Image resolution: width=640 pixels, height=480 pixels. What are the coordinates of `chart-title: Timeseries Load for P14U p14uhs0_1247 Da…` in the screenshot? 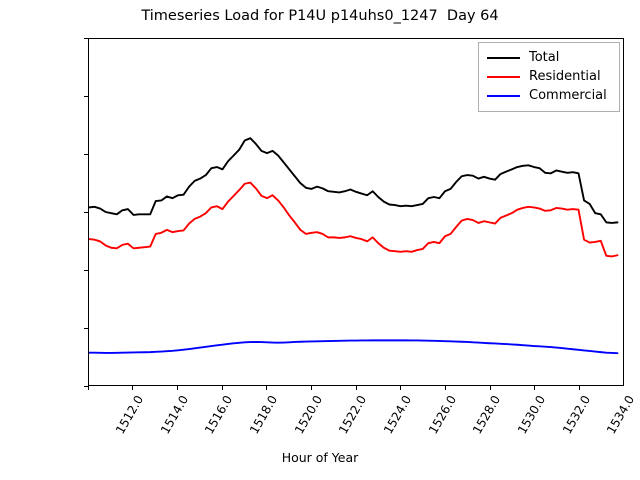 It's located at (320, 16).